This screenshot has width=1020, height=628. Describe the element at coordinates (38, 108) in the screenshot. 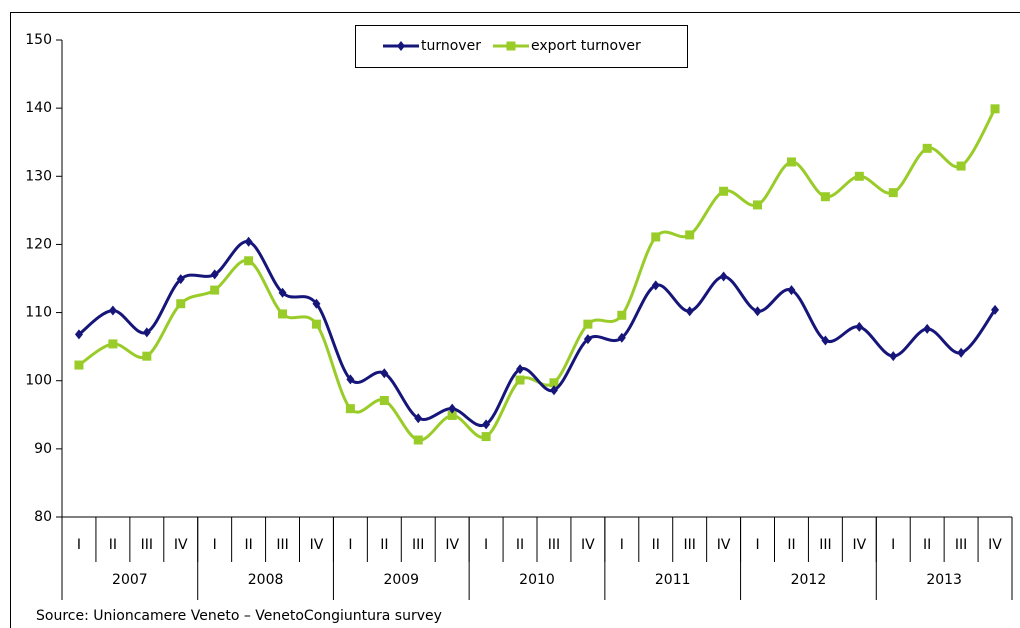

I see `y-tick-label: 140` at that location.